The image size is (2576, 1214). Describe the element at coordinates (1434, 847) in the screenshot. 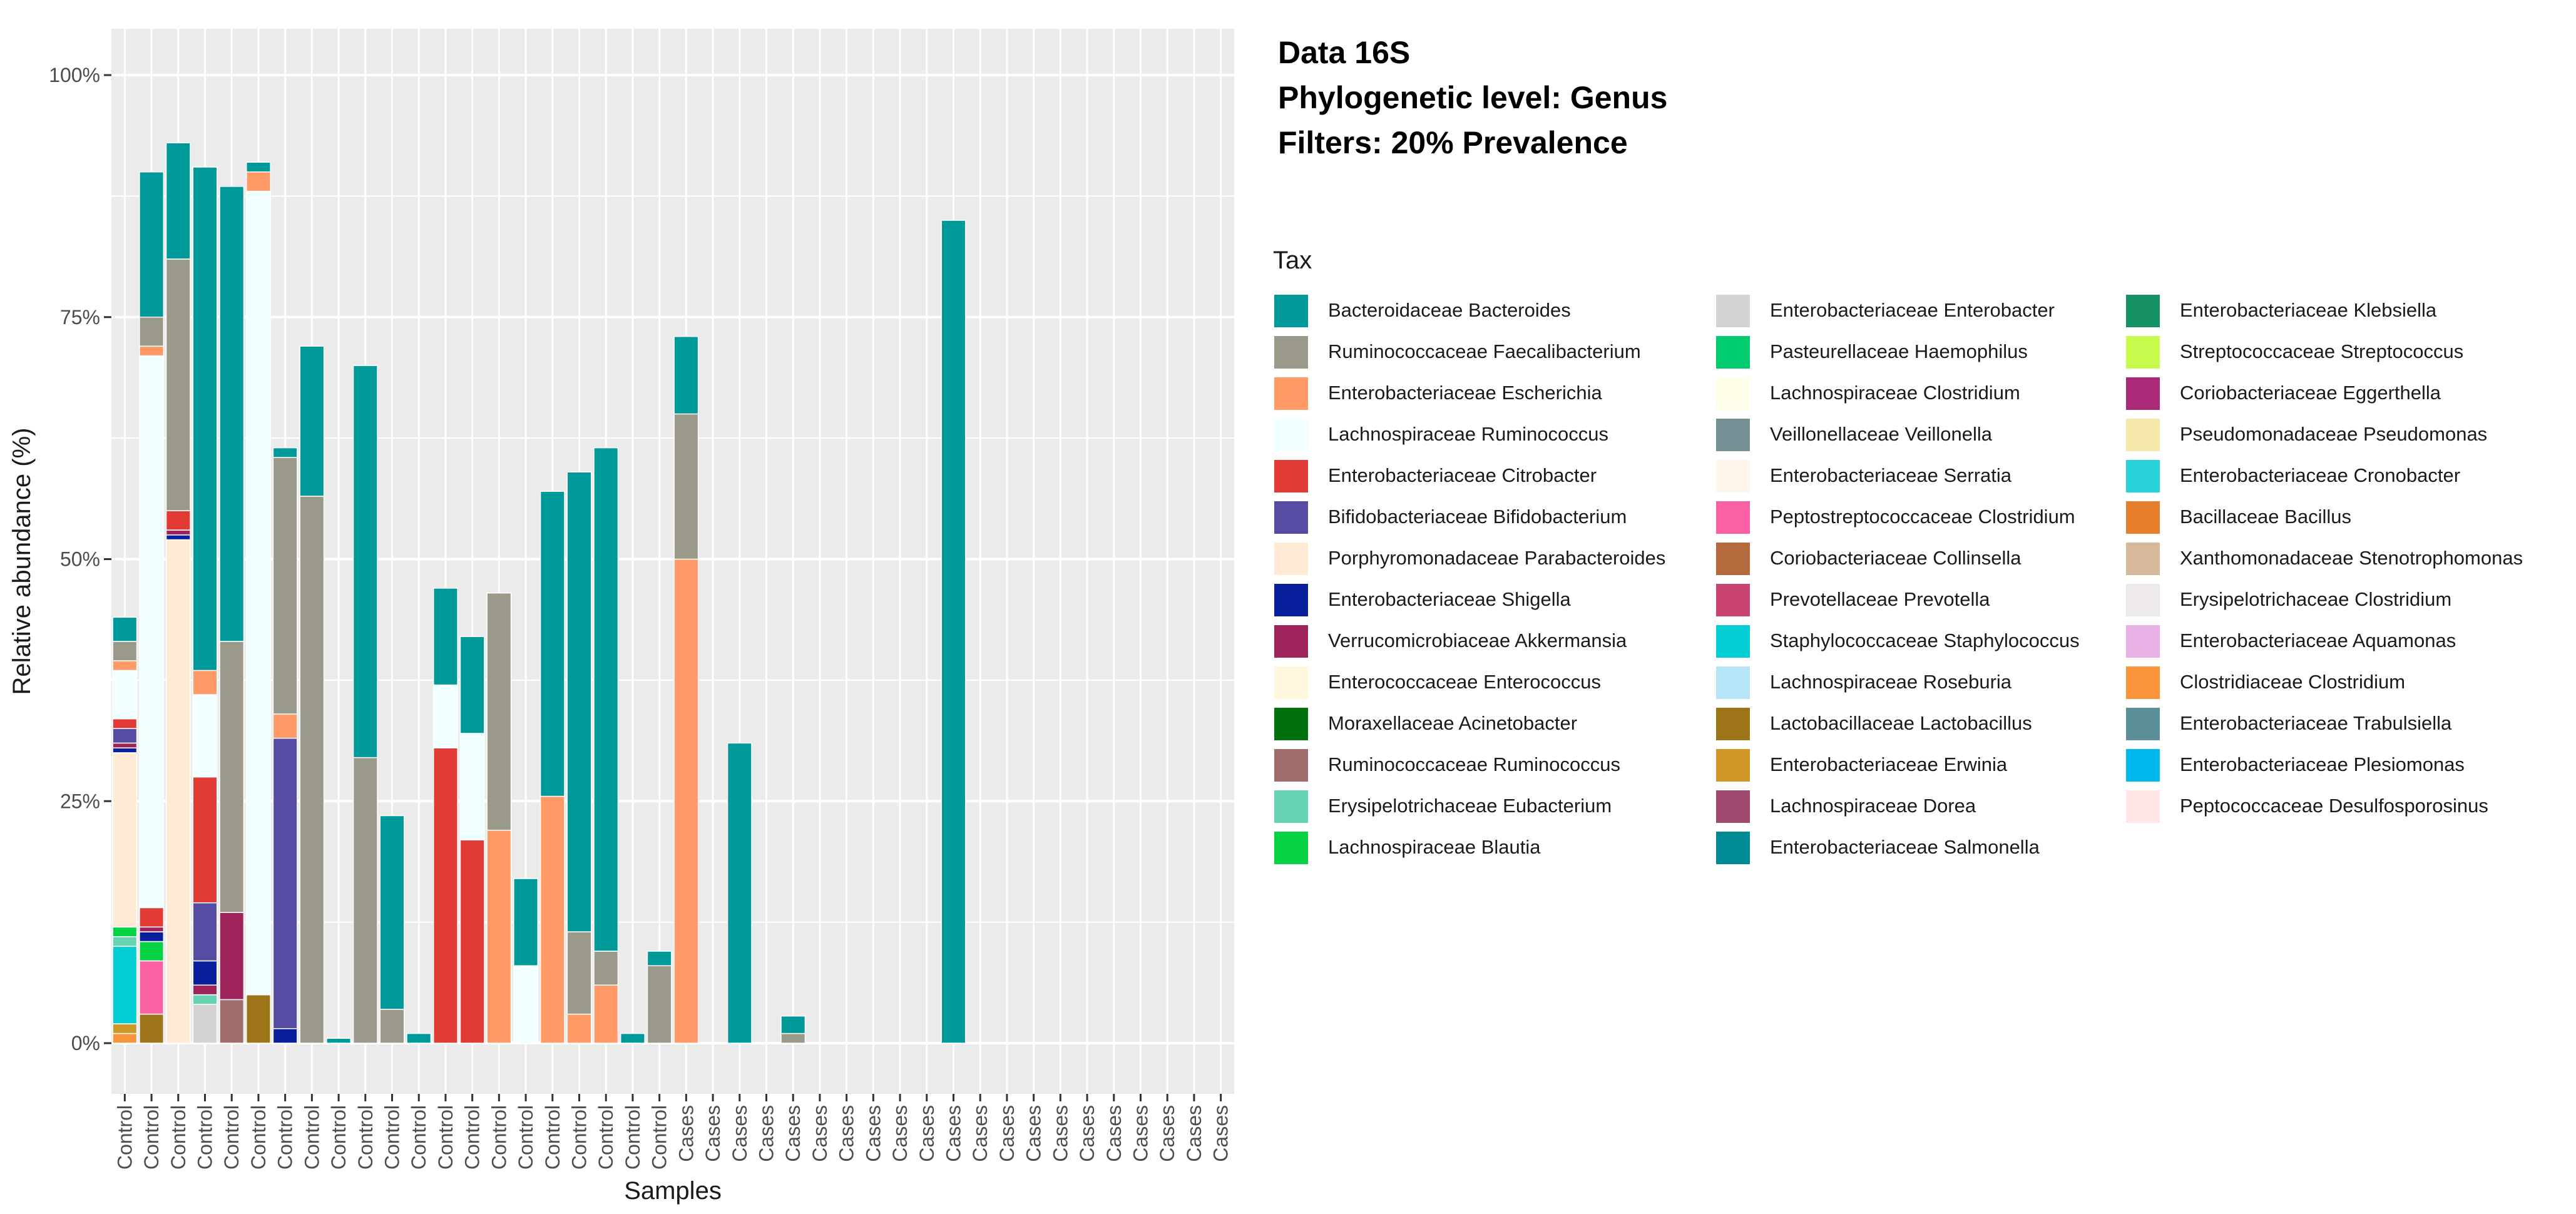

I see `legend-label: Lachnospiraceae Blautia` at that location.